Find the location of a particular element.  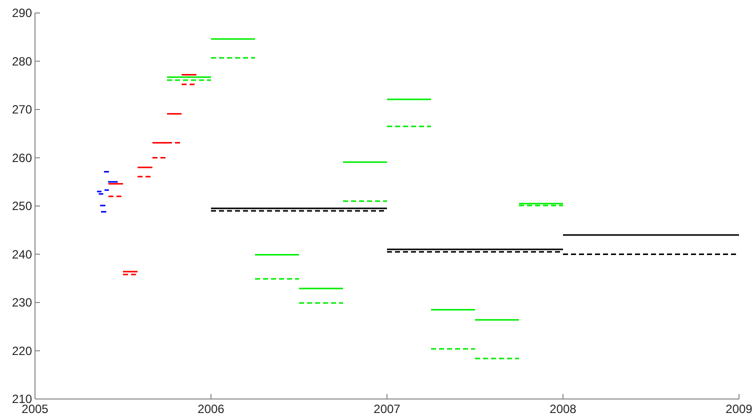

y-tick-label: 240 is located at coordinates (22, 254).